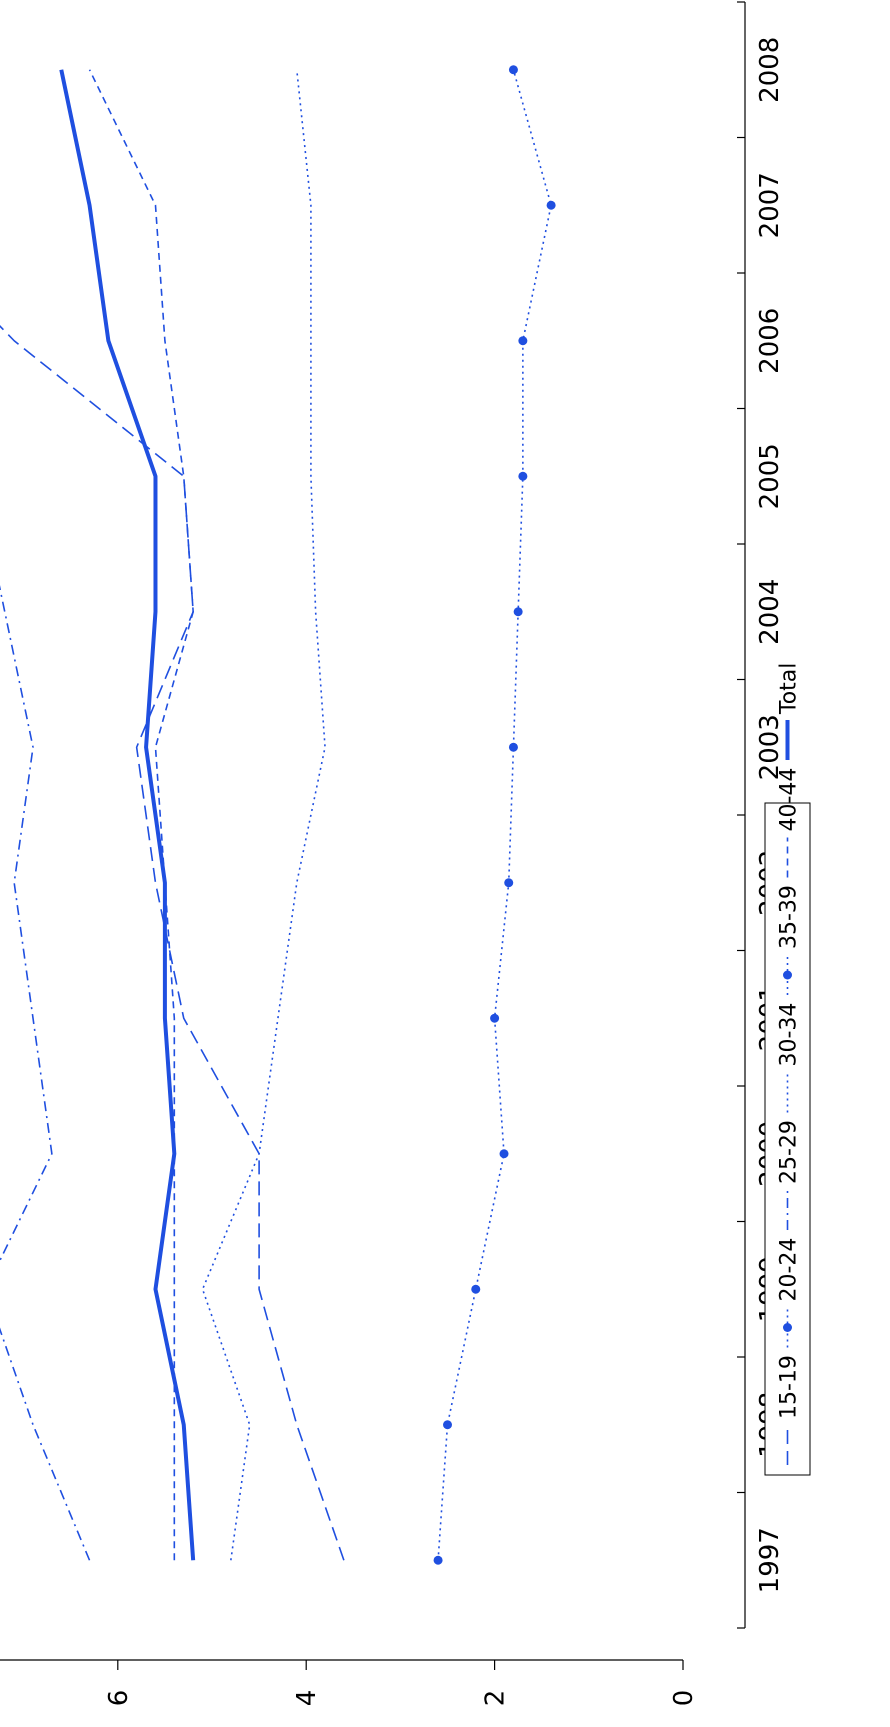 The image size is (890, 1727). What do you see at coordinates (770, 341) in the screenshot?
I see `category-axis-tick-label: 2006` at bounding box center [770, 341].